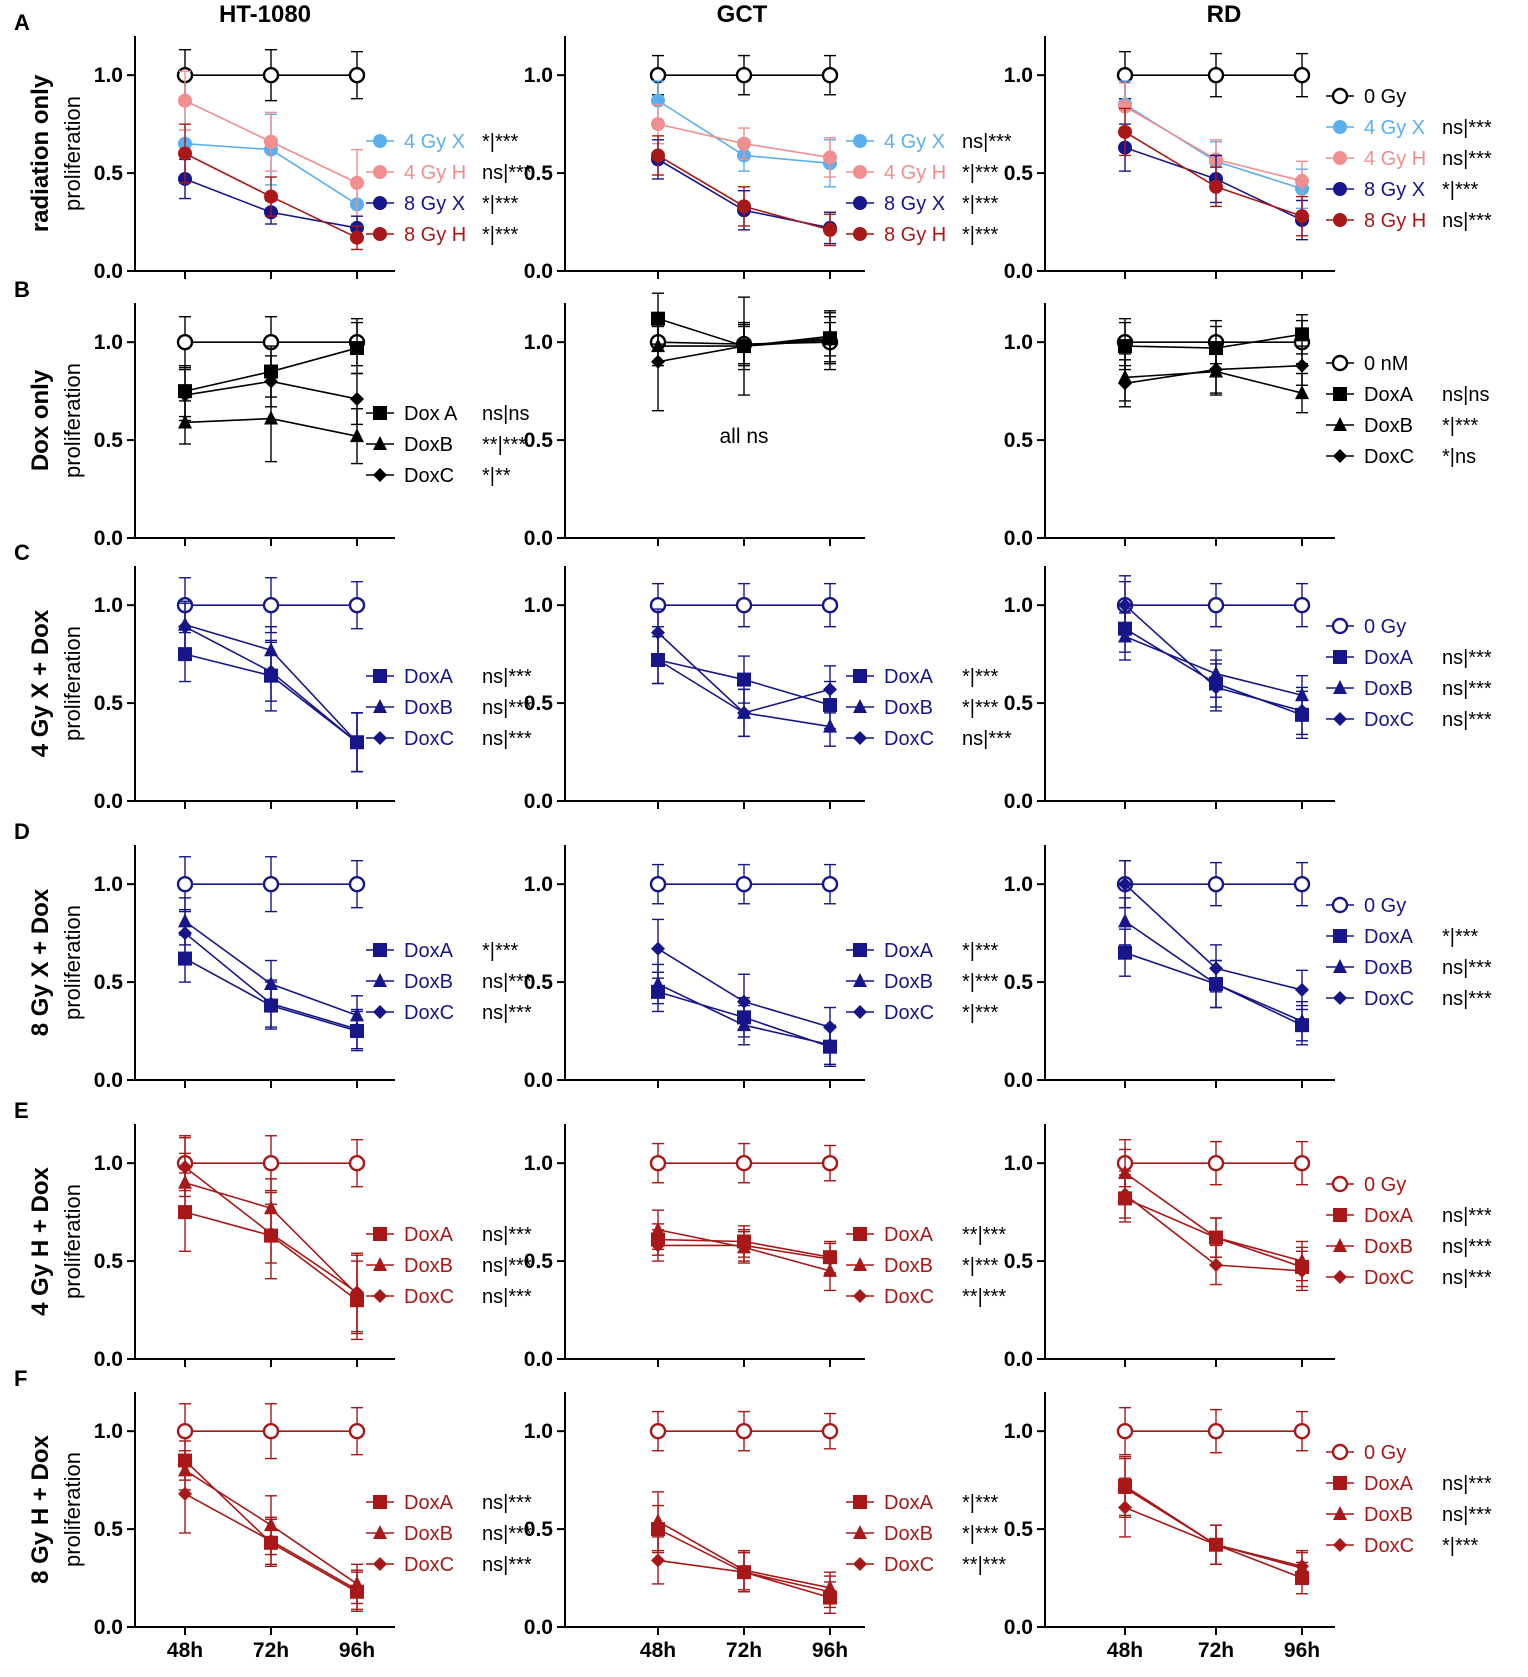 This screenshot has width=1528, height=1677. I want to click on panel-C-gct: 0.0 0.5 1.0 DoxA *|*** DoxB *|*** DoxC ns|***, so click(768, 689).